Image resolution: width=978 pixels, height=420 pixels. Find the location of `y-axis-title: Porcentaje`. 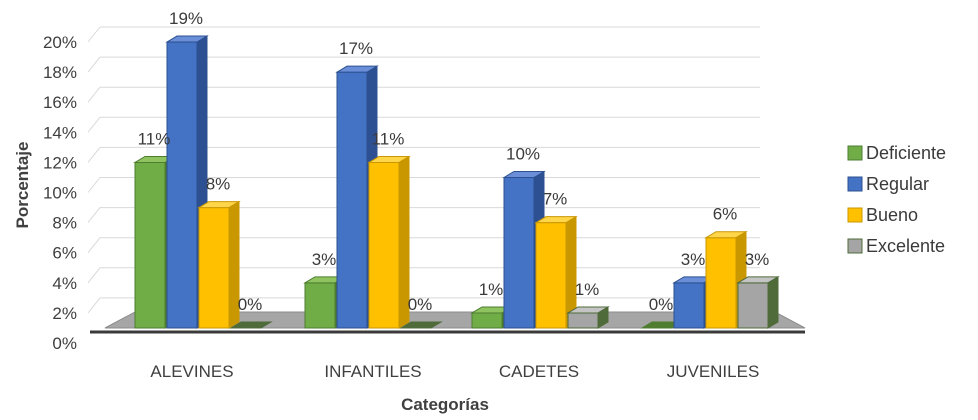

y-axis-title: Porcentaje is located at coordinates (22, 185).